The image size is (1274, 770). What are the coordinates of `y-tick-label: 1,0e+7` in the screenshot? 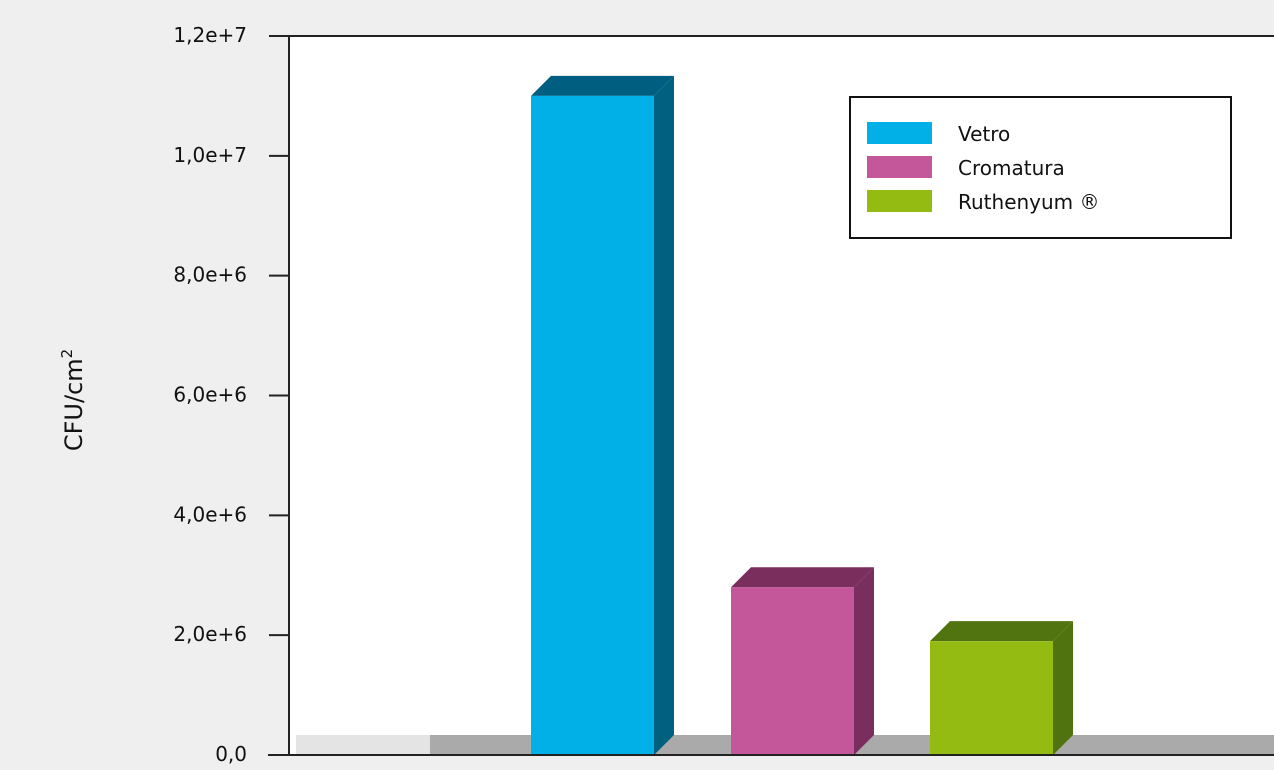 It's located at (210, 155).